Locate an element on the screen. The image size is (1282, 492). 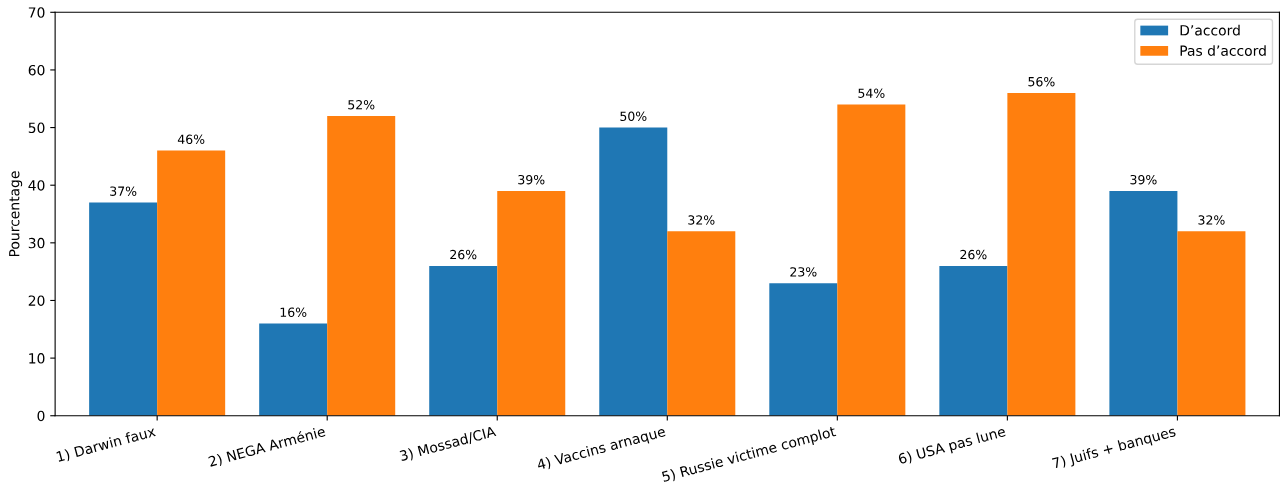
y-tick-label: 40 is located at coordinates (36, 185).